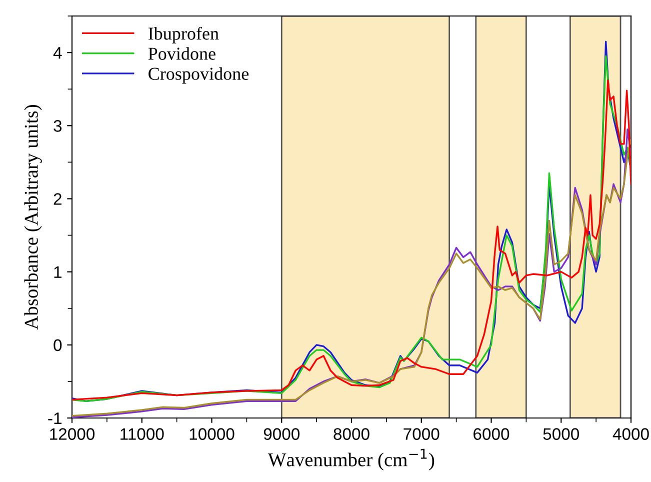  Describe the element at coordinates (58, 199) in the screenshot. I see `y-tick-label: 2` at that location.